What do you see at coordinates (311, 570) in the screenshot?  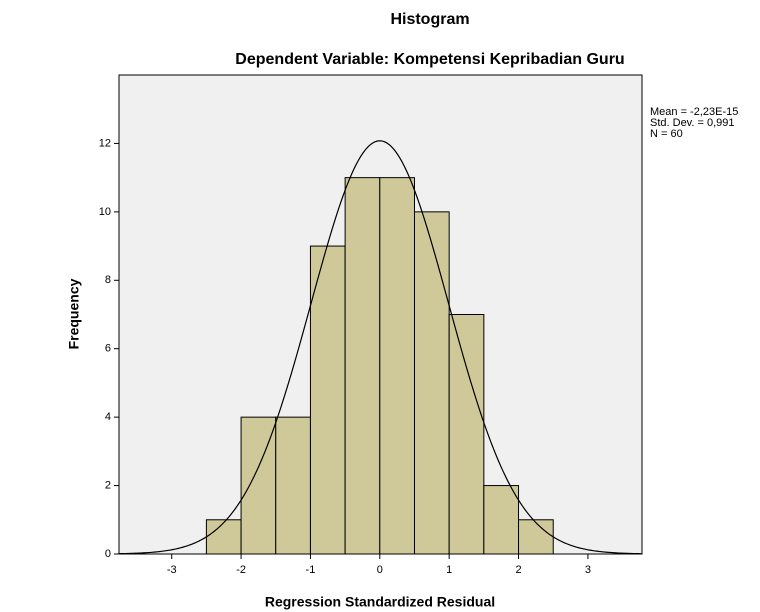 I see `x-tick-label: -1` at bounding box center [311, 570].